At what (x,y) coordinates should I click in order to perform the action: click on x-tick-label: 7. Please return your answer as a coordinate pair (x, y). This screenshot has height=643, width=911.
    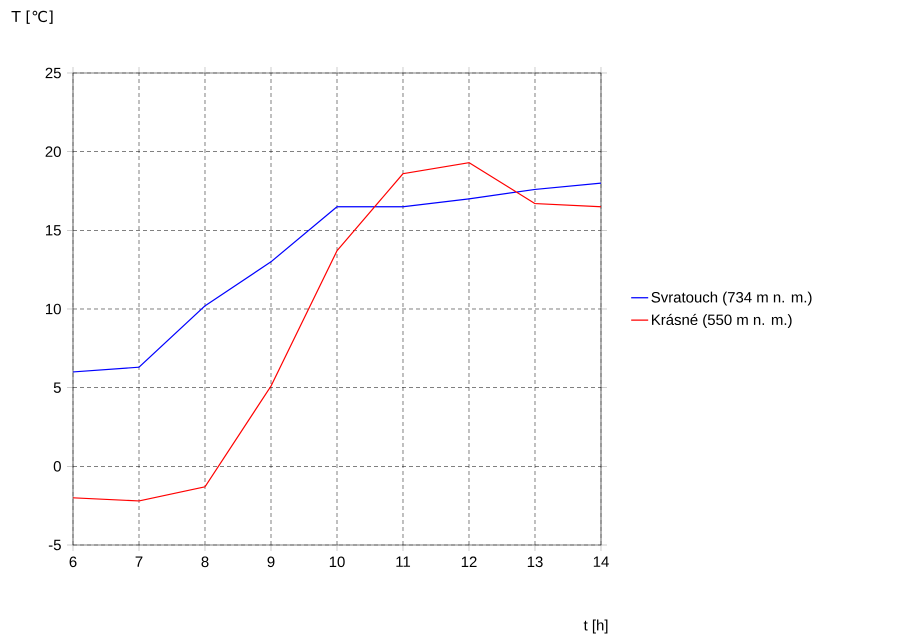
    Looking at the image, I should click on (139, 561).